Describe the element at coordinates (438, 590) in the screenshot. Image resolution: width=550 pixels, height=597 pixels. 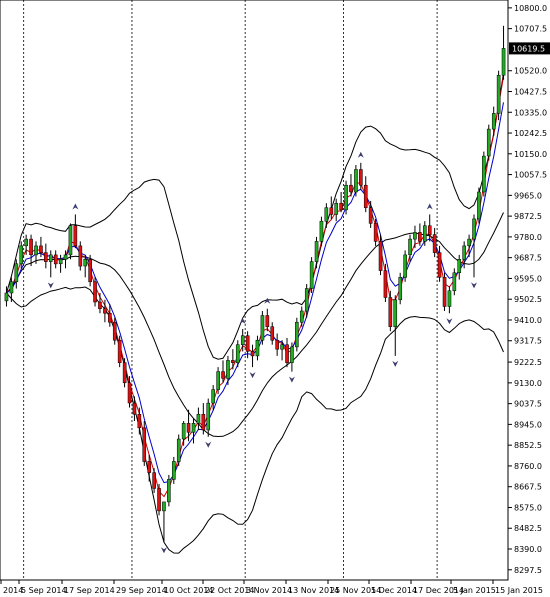
I see `x-tick-label: 17 Dec 2014` at that location.